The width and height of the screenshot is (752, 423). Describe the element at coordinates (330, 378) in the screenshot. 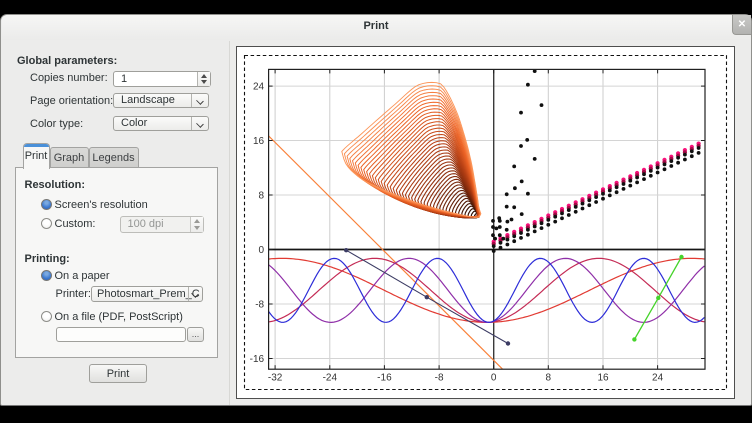

I see `svg-text: -24` at that location.